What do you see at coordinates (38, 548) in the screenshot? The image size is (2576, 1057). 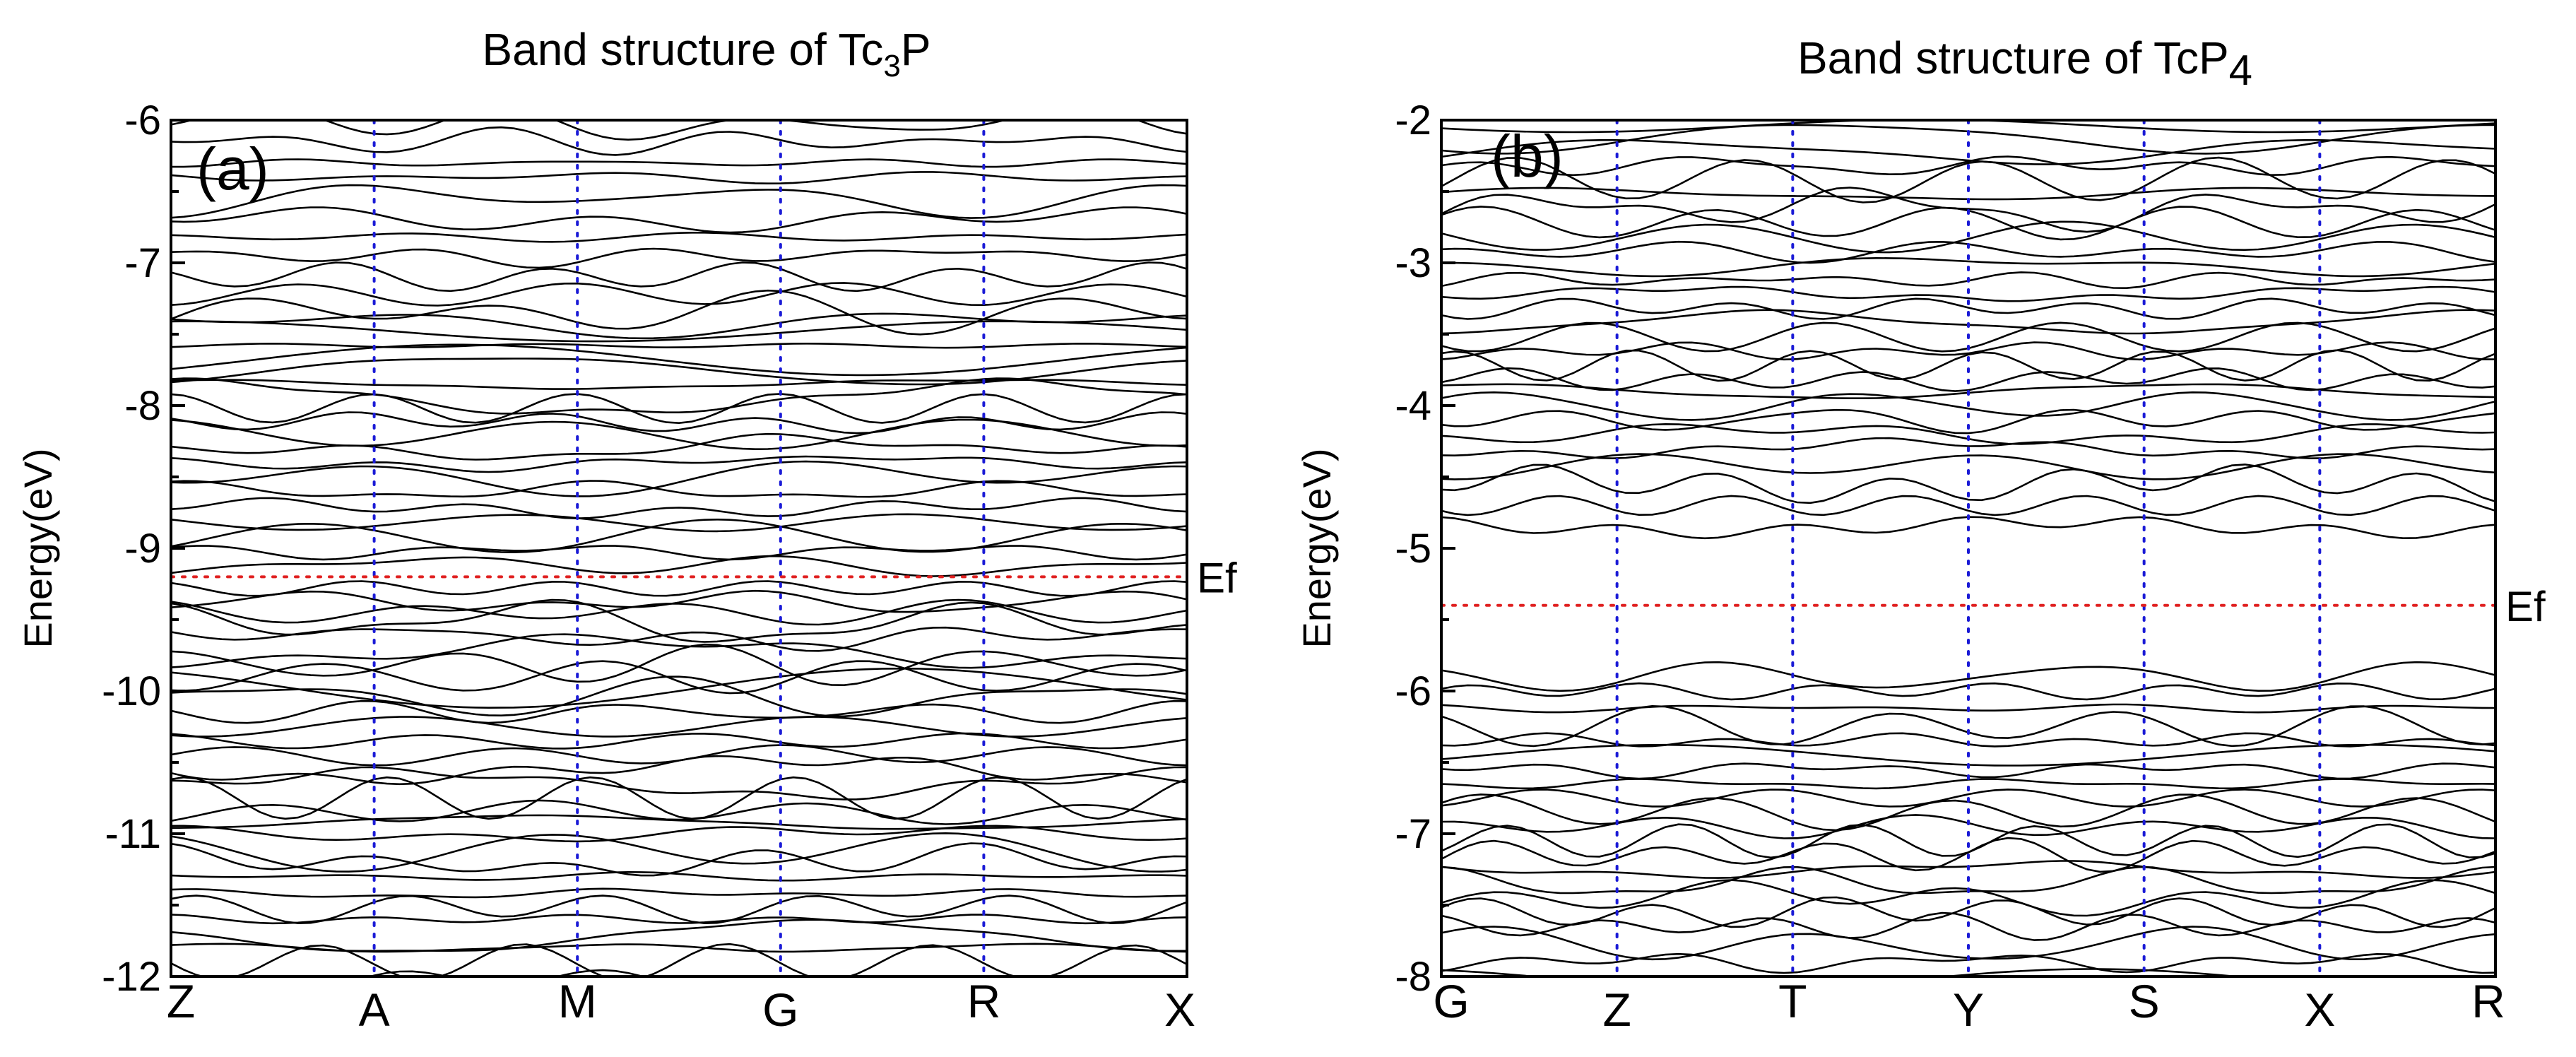 I see `panel-a-y-axis-label: Energy(eV)` at bounding box center [38, 548].